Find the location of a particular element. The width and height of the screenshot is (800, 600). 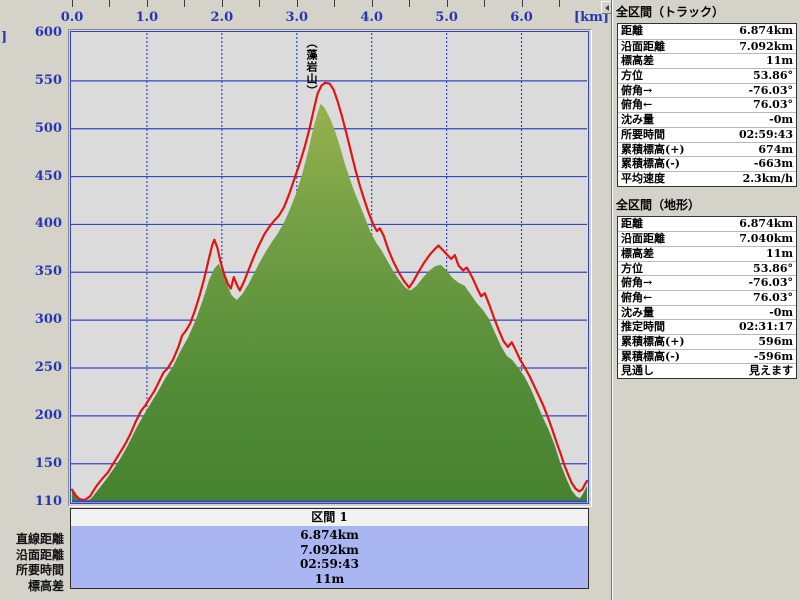

row-value: -596m is located at coordinates (773, 356).